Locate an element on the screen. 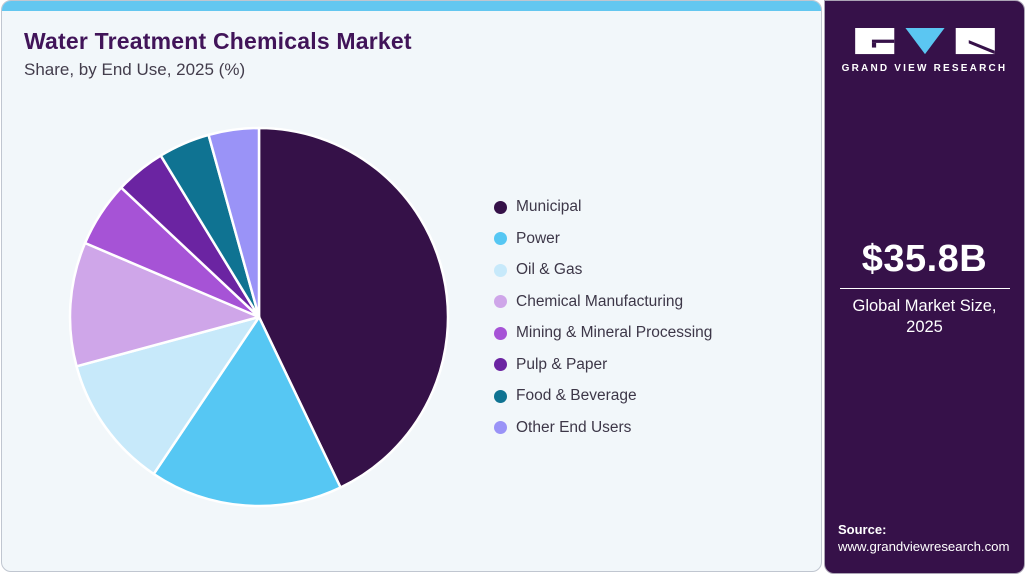 This screenshot has height=576, width=1025. legend-item: Food & Beverage is located at coordinates (603, 396).